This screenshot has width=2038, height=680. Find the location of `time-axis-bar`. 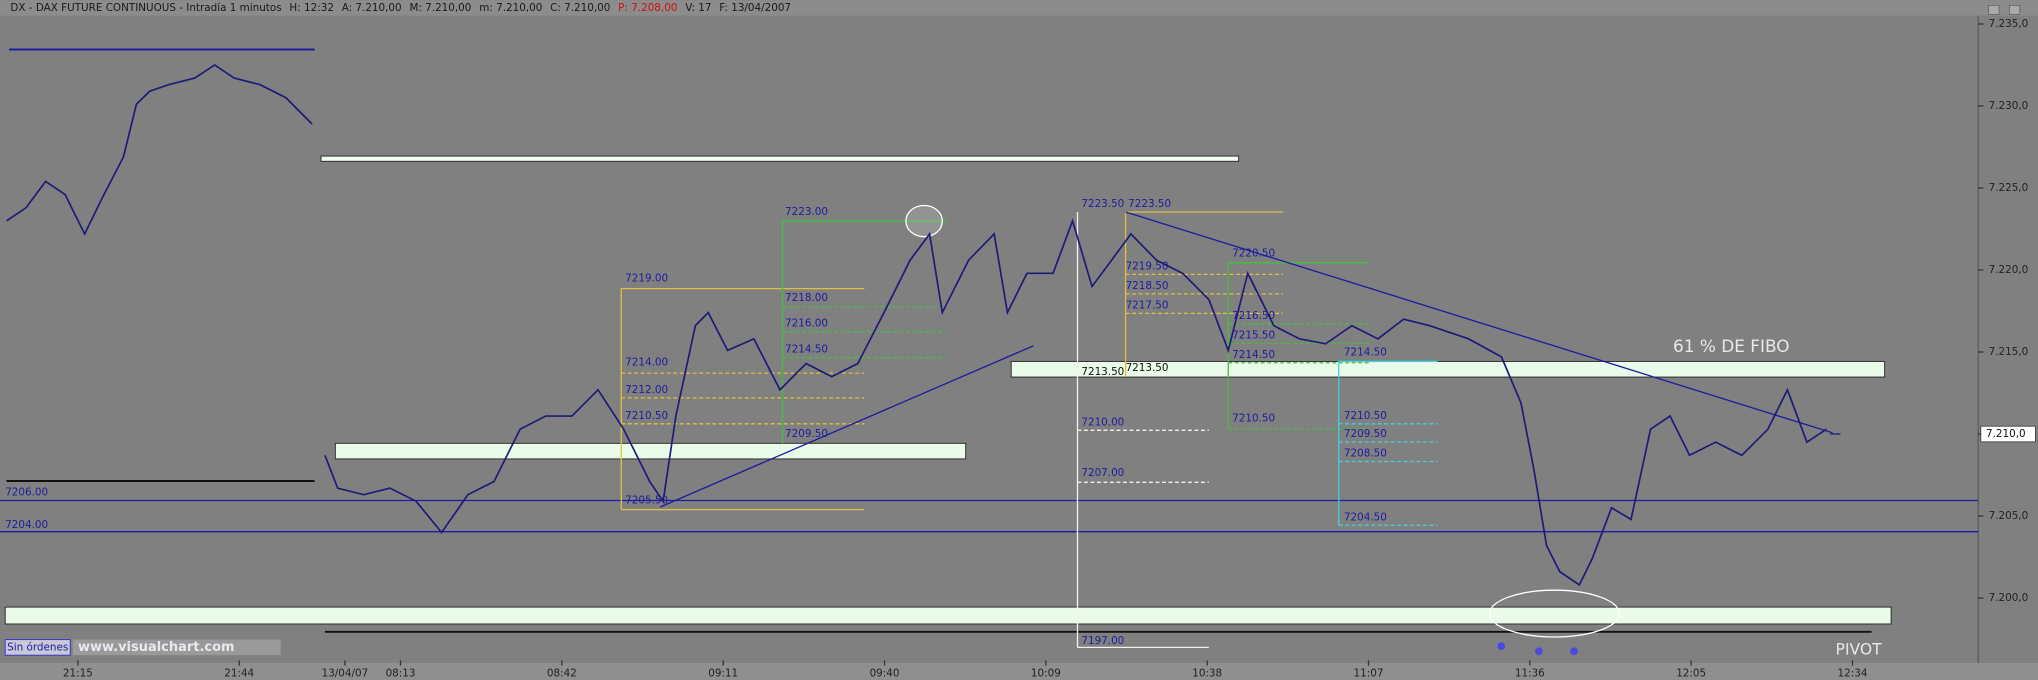

time-axis-bar is located at coordinates (1019, 671).